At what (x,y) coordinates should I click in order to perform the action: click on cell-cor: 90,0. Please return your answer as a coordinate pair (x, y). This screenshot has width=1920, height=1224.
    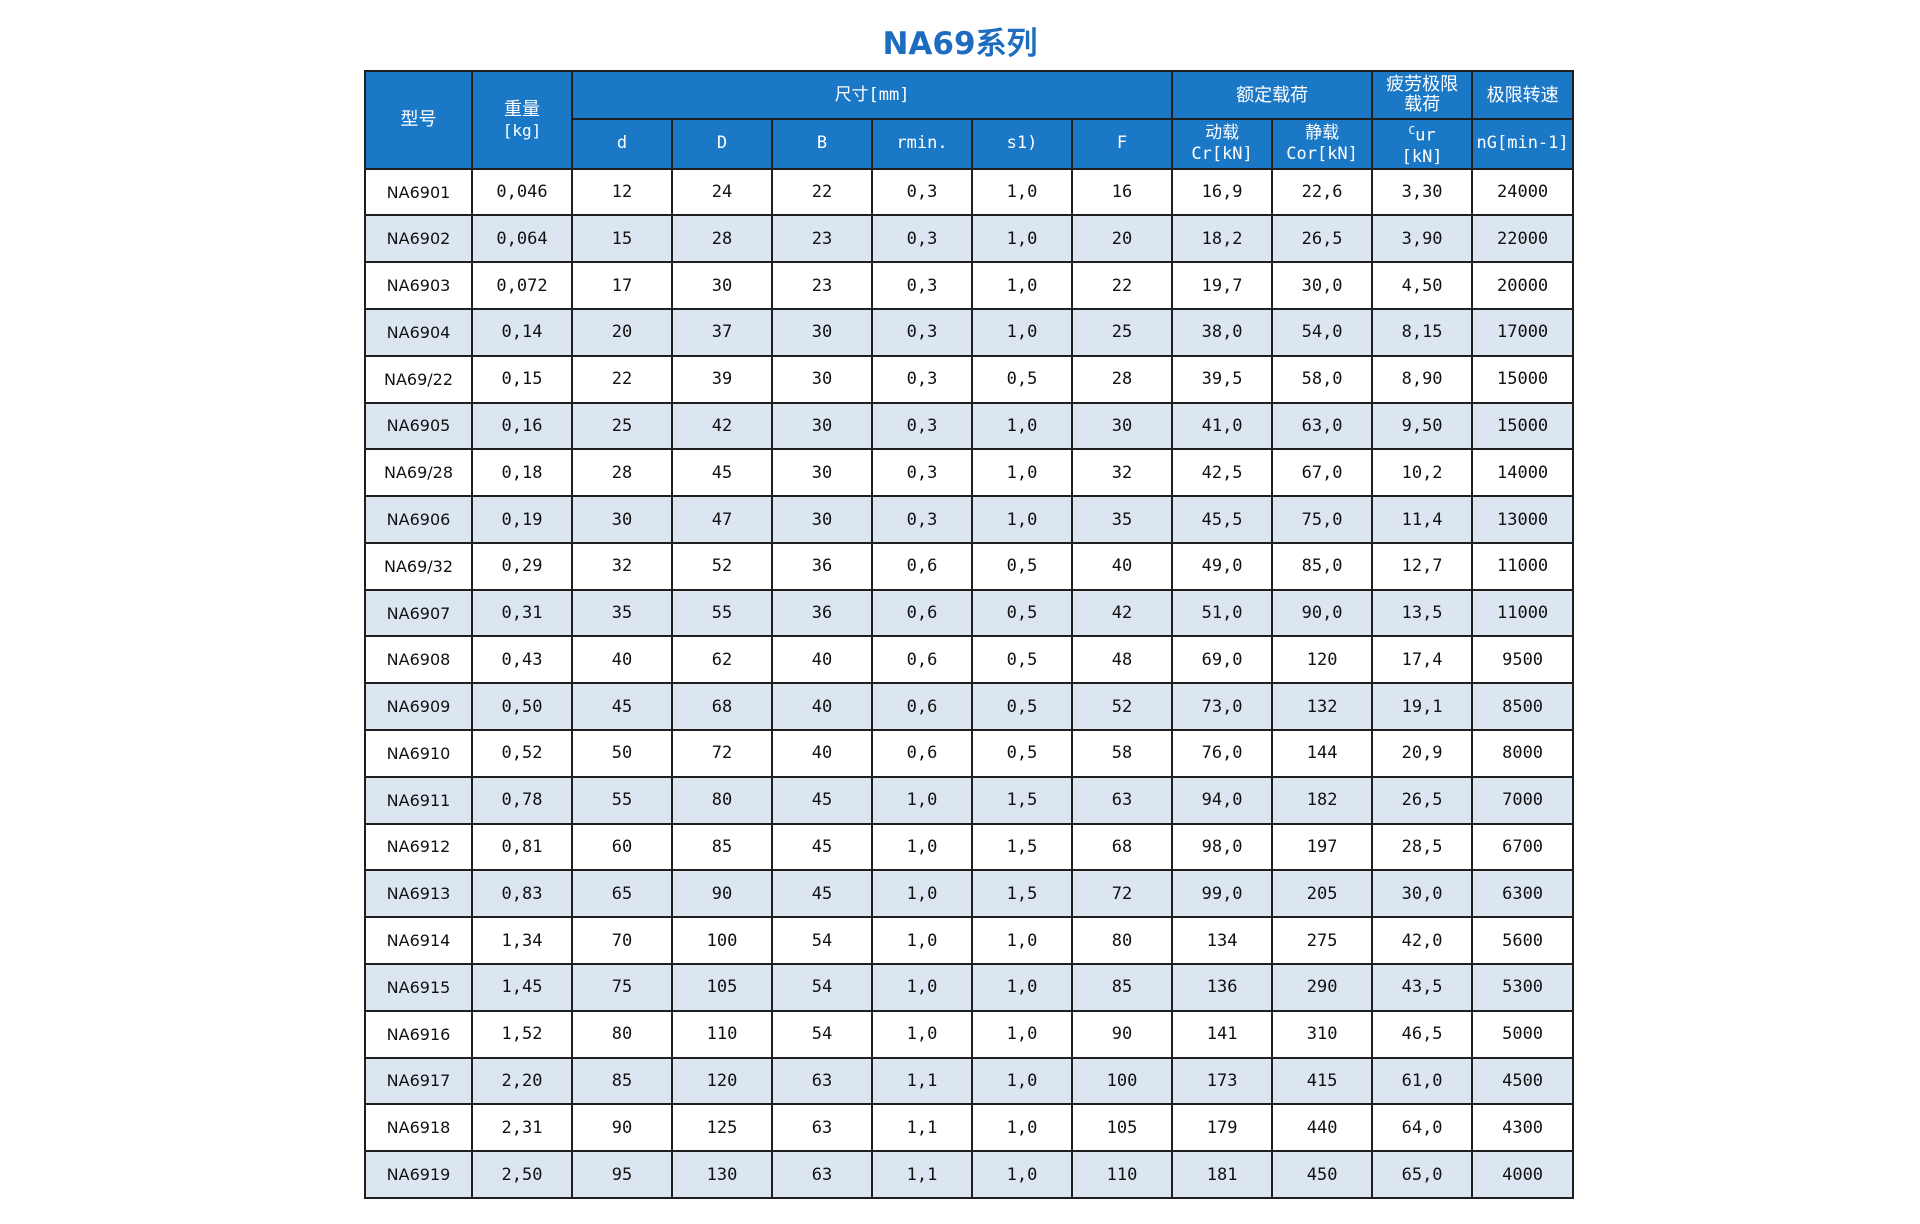
    Looking at the image, I should click on (1322, 613).